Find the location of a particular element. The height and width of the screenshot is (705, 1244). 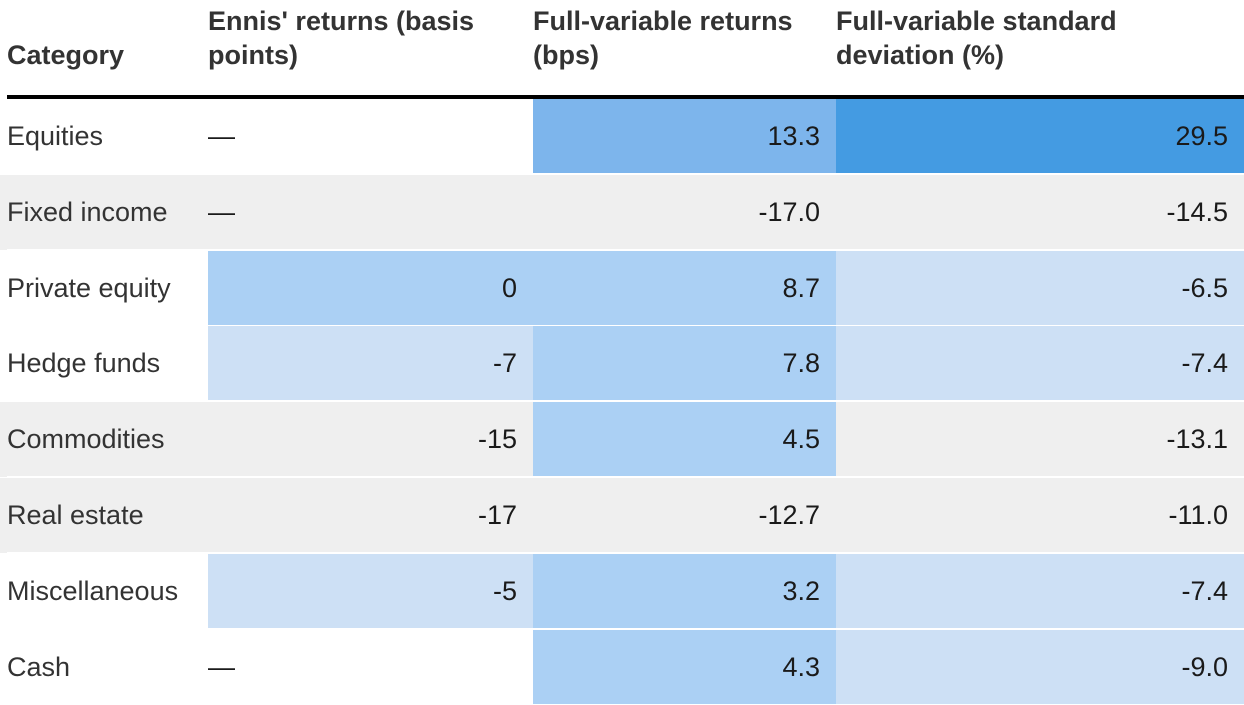

table-row: Fixed income — -17.0 -14.5 is located at coordinates (622, 212).